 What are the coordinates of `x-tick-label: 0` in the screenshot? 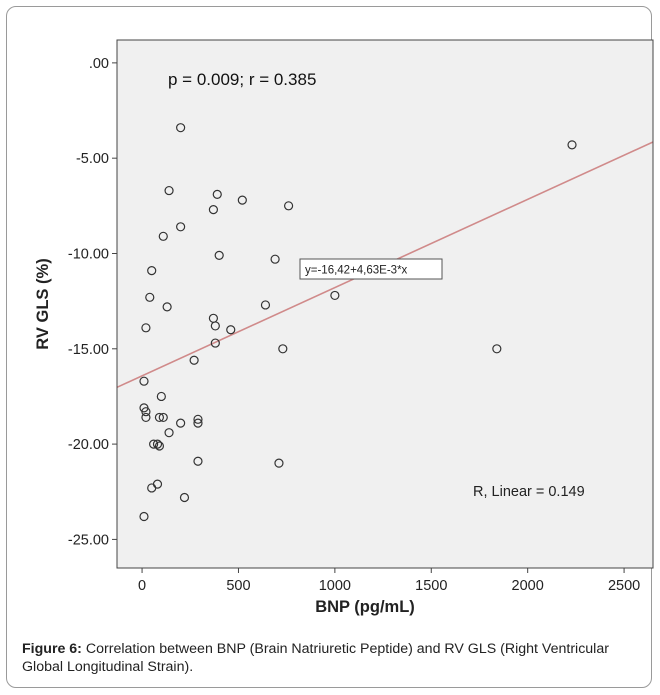 It's located at (142, 586).